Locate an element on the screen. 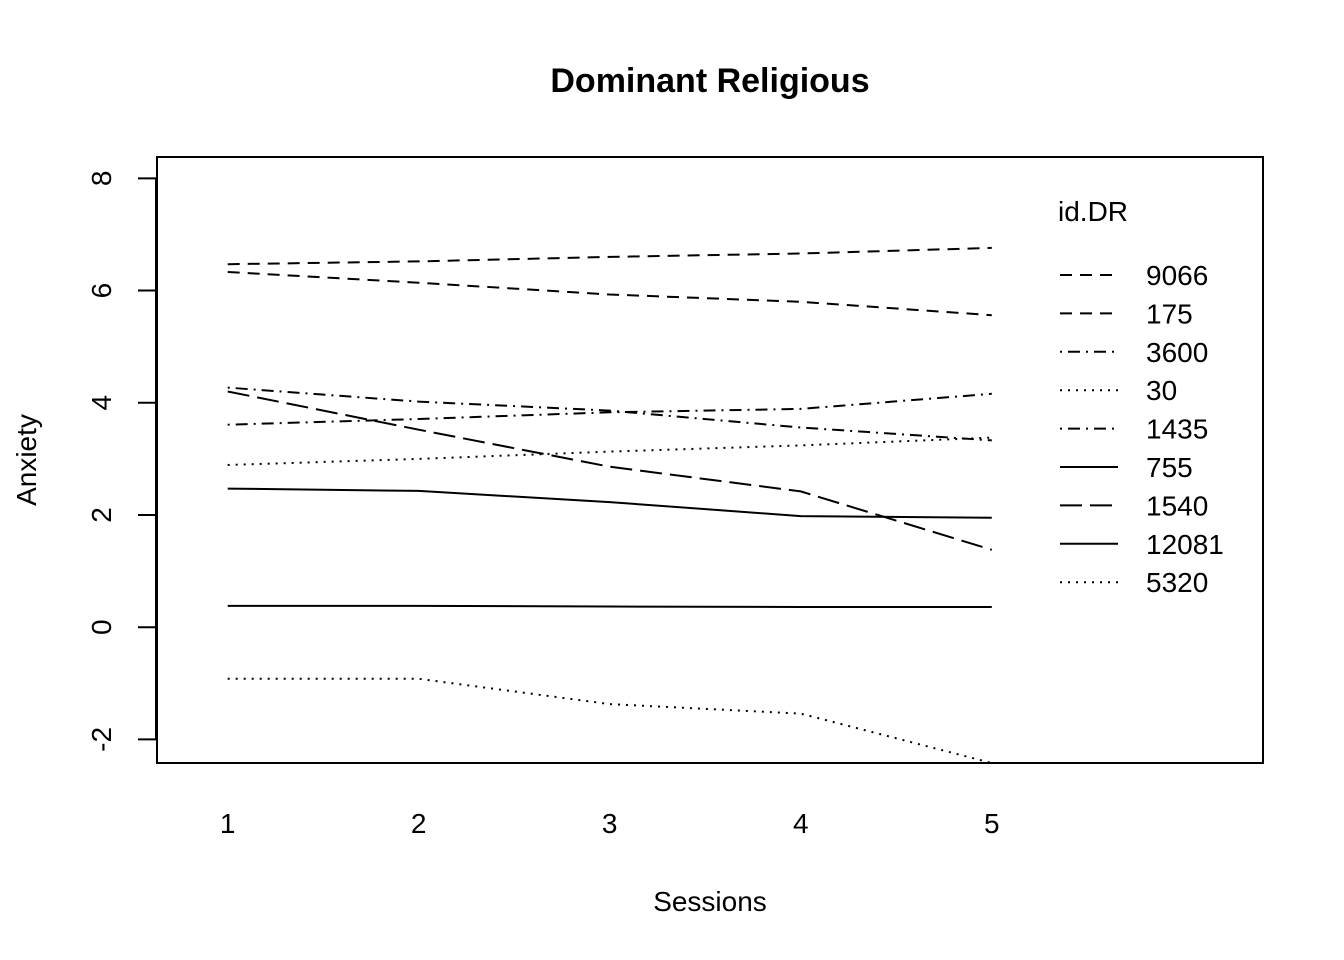 The image size is (1344, 960). y-tick-label: 6 is located at coordinates (101, 291).